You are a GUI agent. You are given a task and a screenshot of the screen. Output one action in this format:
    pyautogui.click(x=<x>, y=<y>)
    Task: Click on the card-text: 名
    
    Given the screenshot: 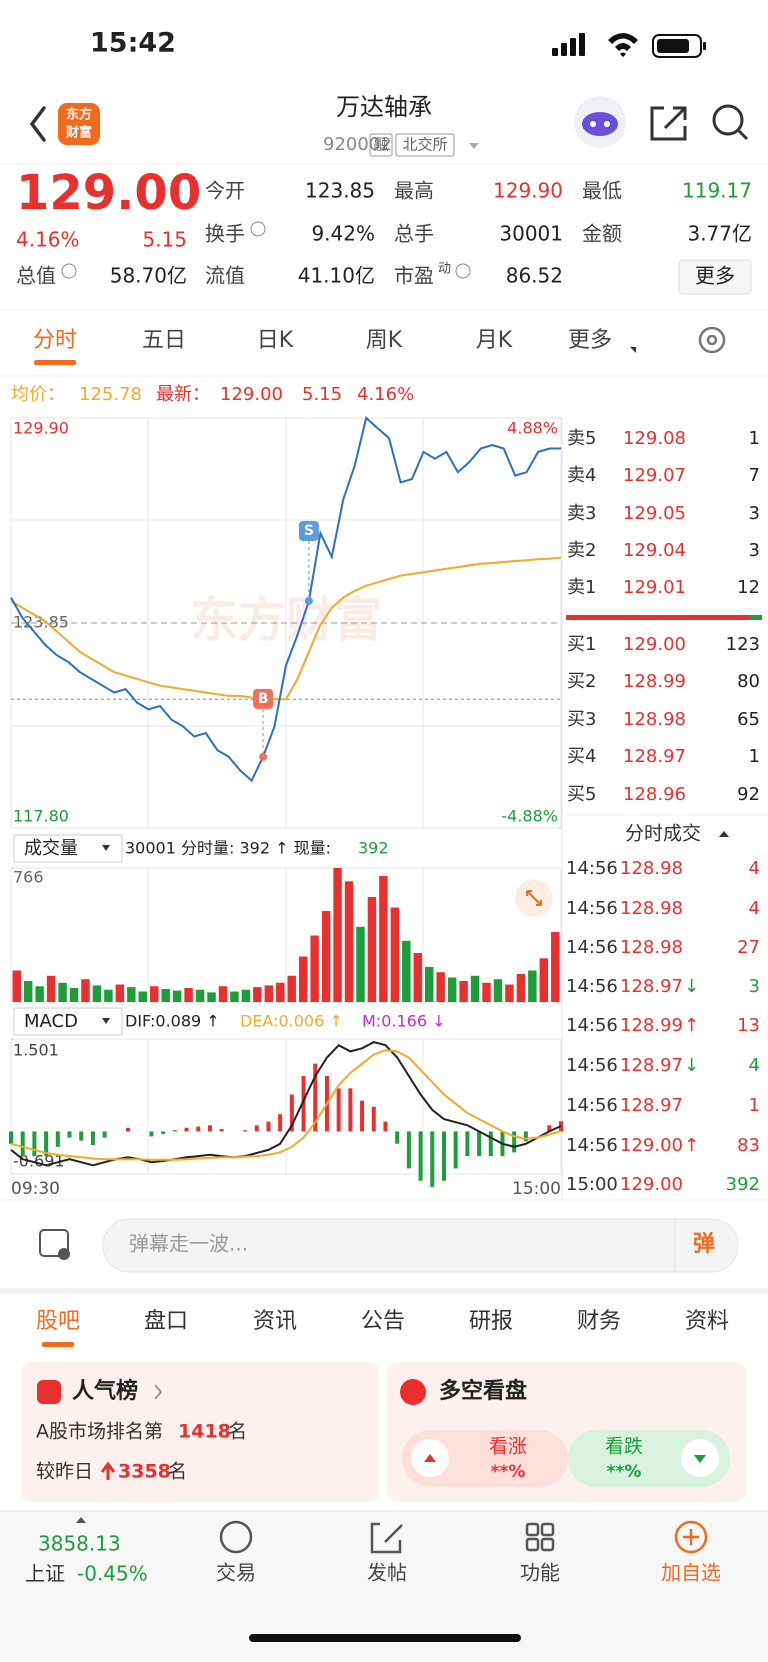 What is the action you would take?
    pyautogui.click(x=177, y=1472)
    